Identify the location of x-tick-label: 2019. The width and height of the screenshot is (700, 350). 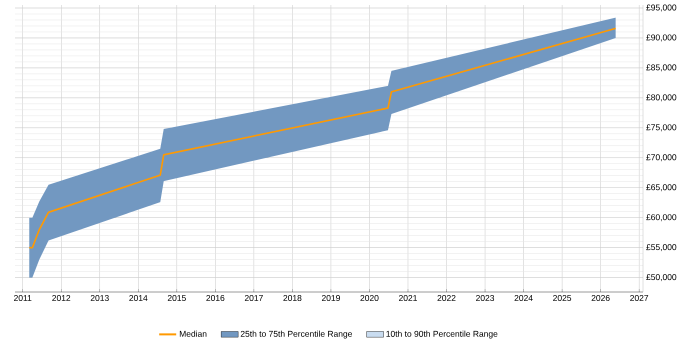
(331, 298).